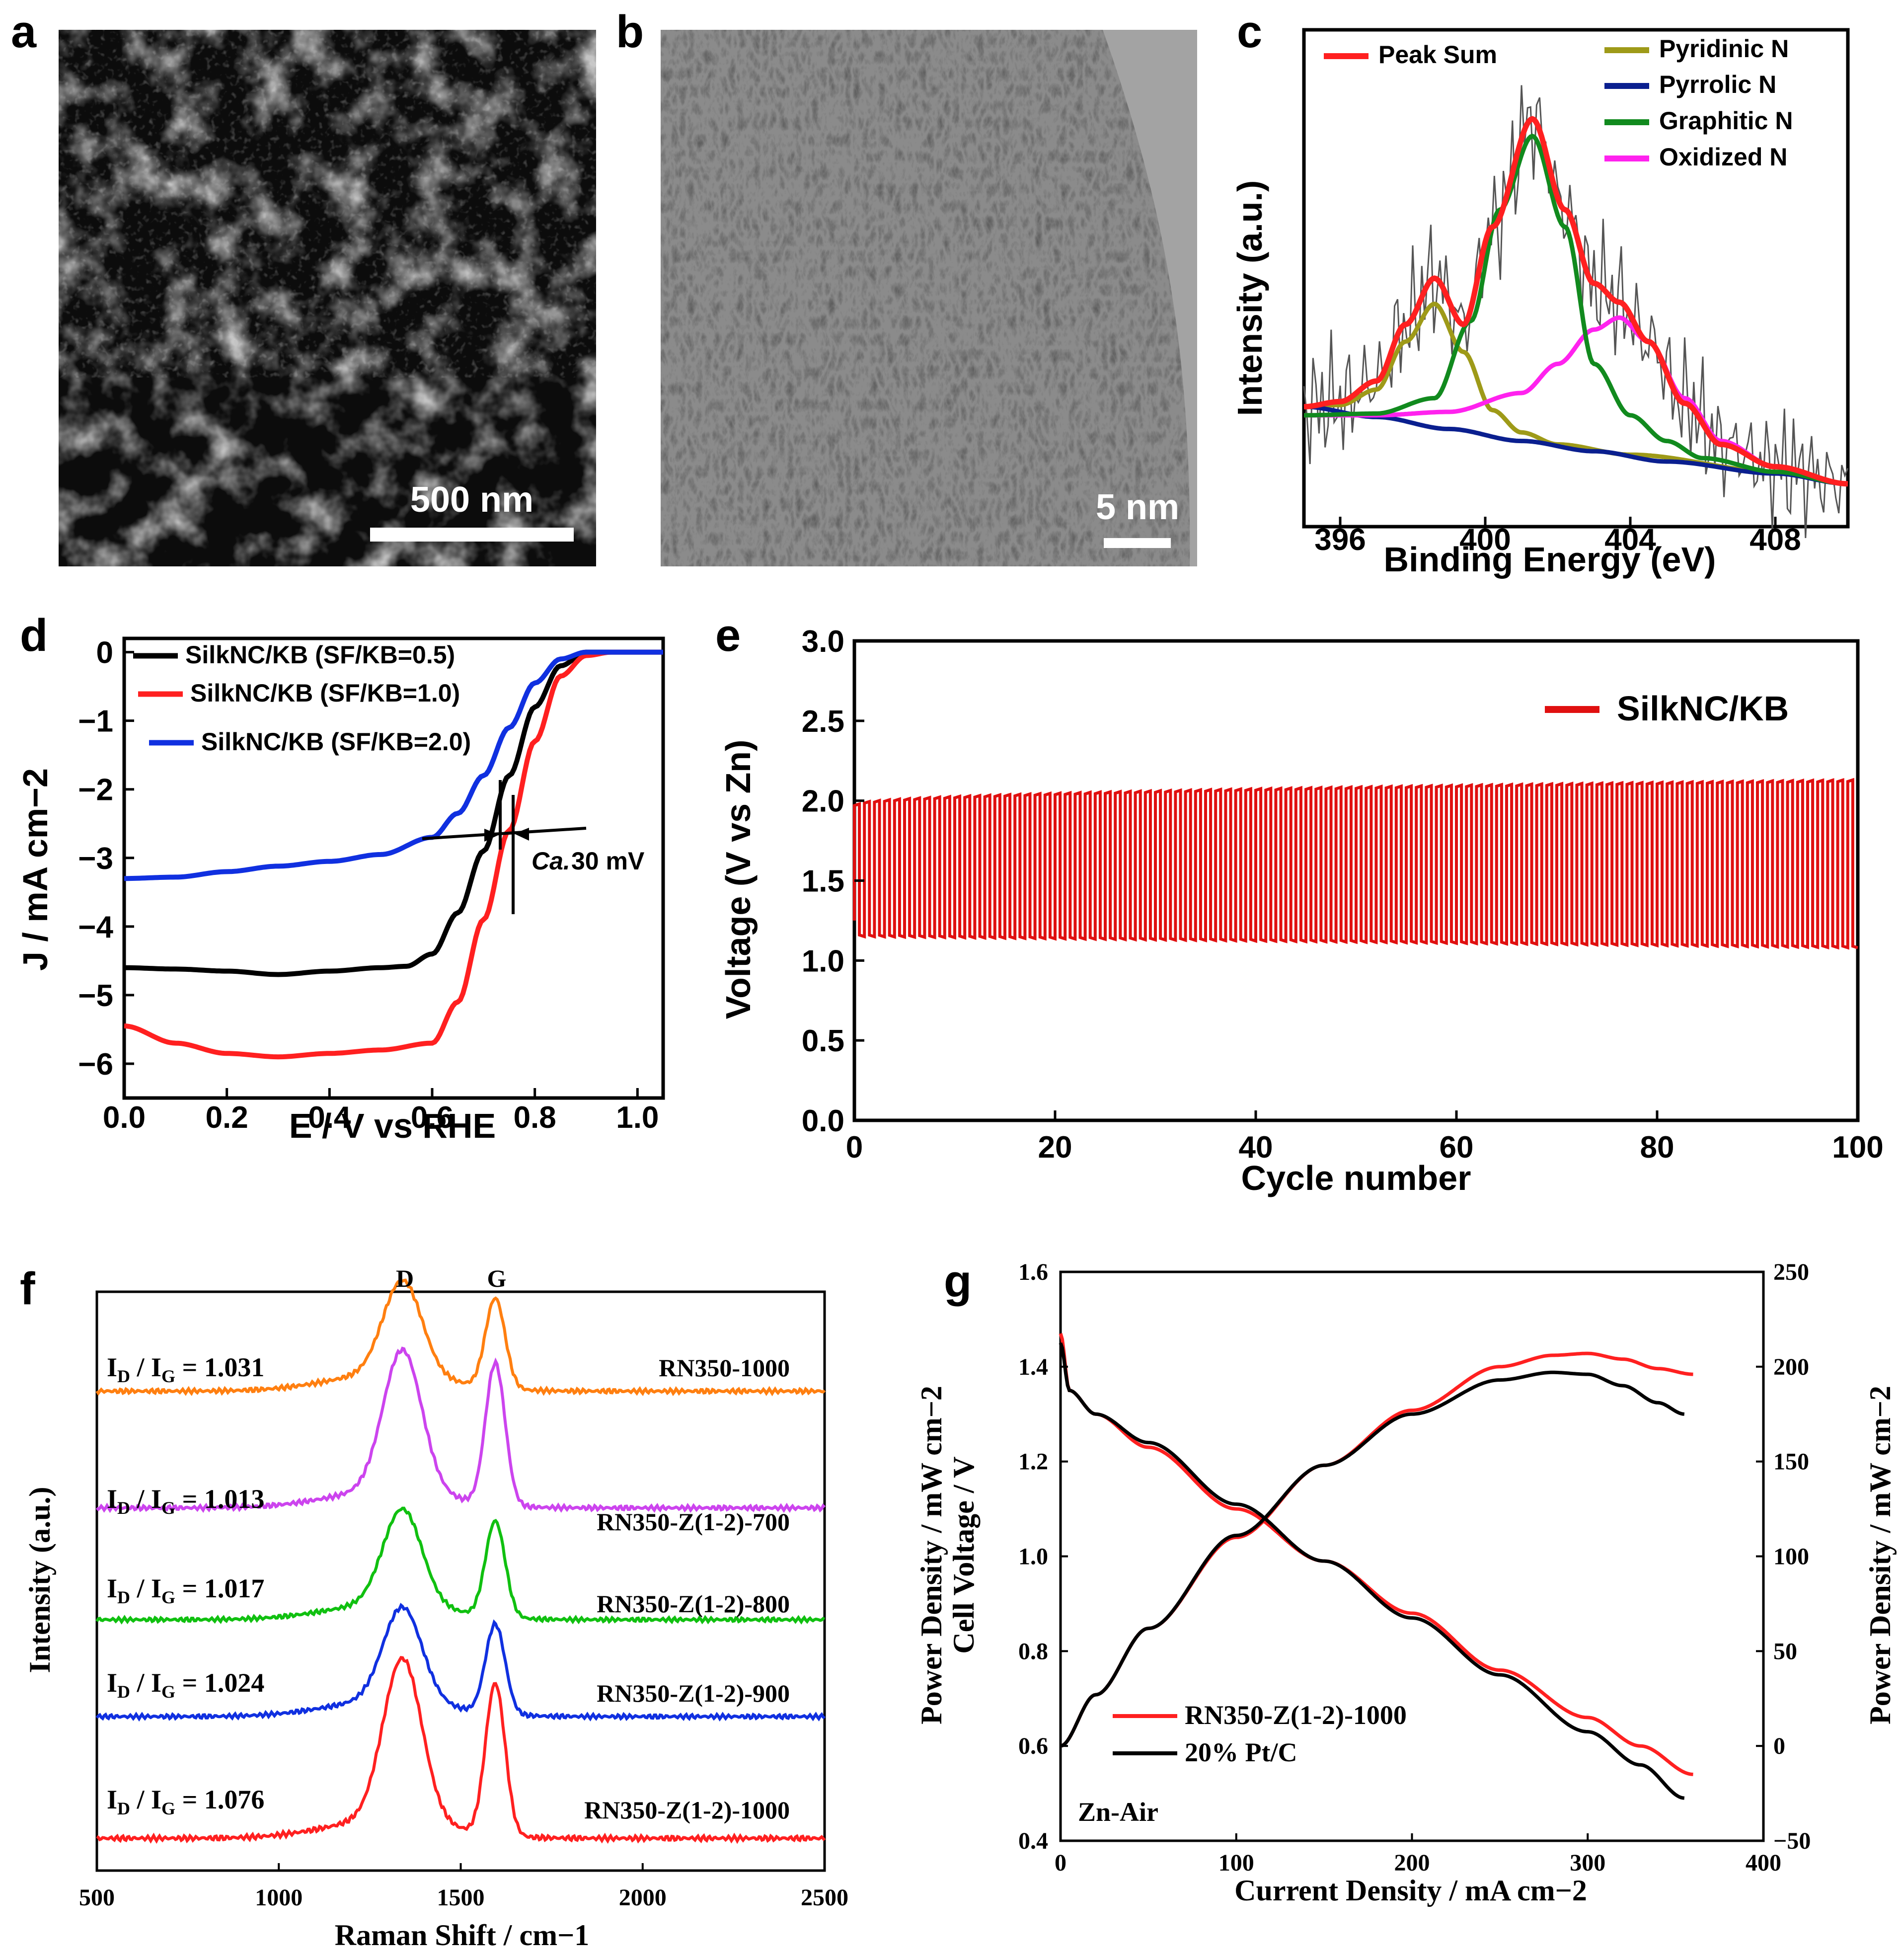  Describe the element at coordinates (533, 847) in the screenshot. I see `half-wave-annotation: Ca. 30 mV` at that location.